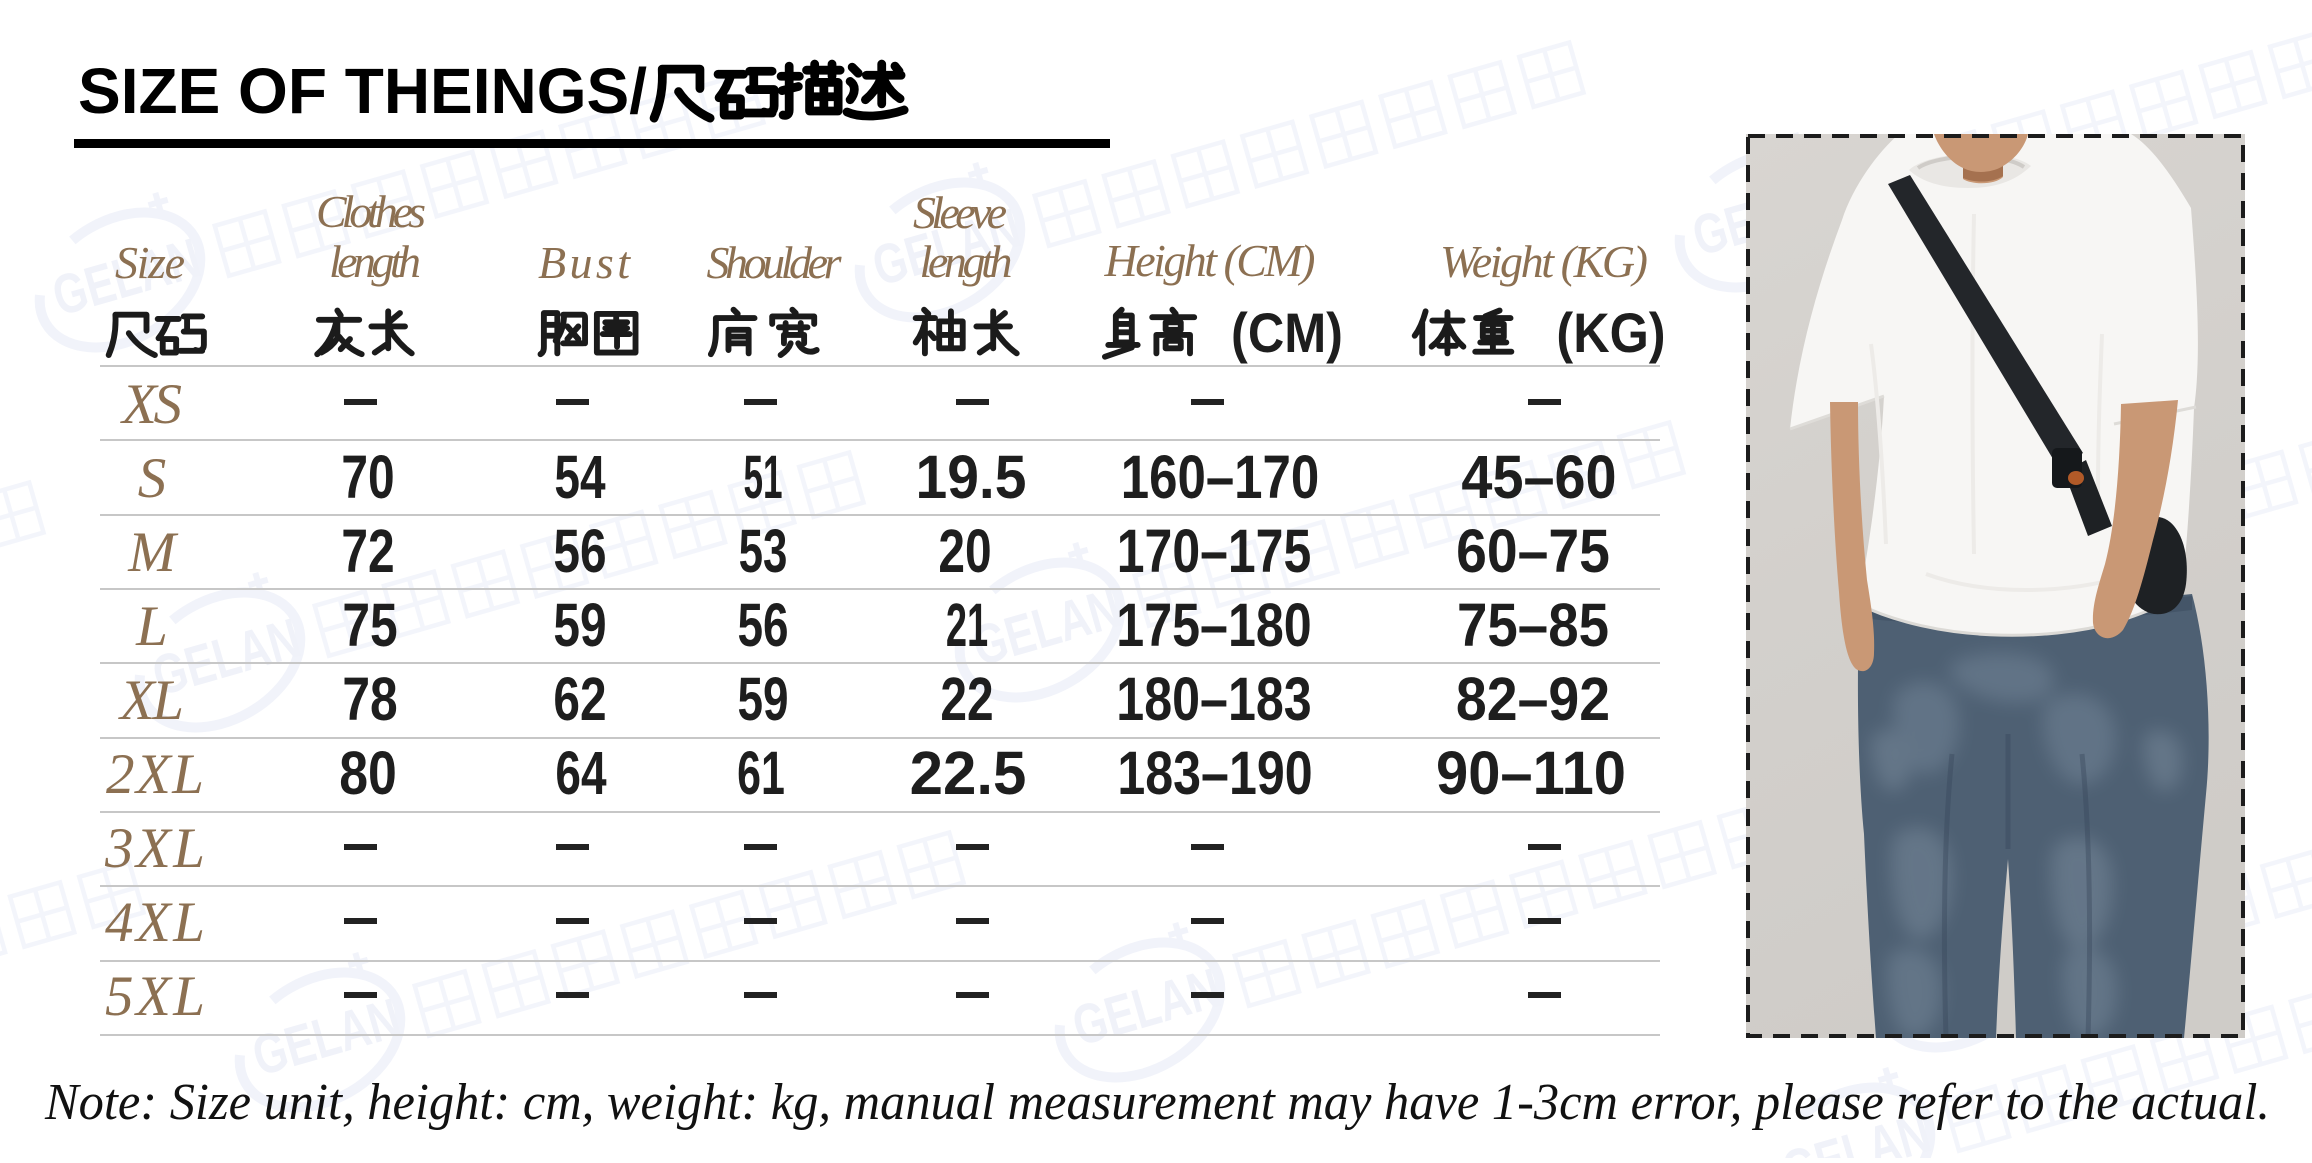  What do you see at coordinates (763, 552) in the screenshot?
I see `svg-text: 53` at bounding box center [763, 552].